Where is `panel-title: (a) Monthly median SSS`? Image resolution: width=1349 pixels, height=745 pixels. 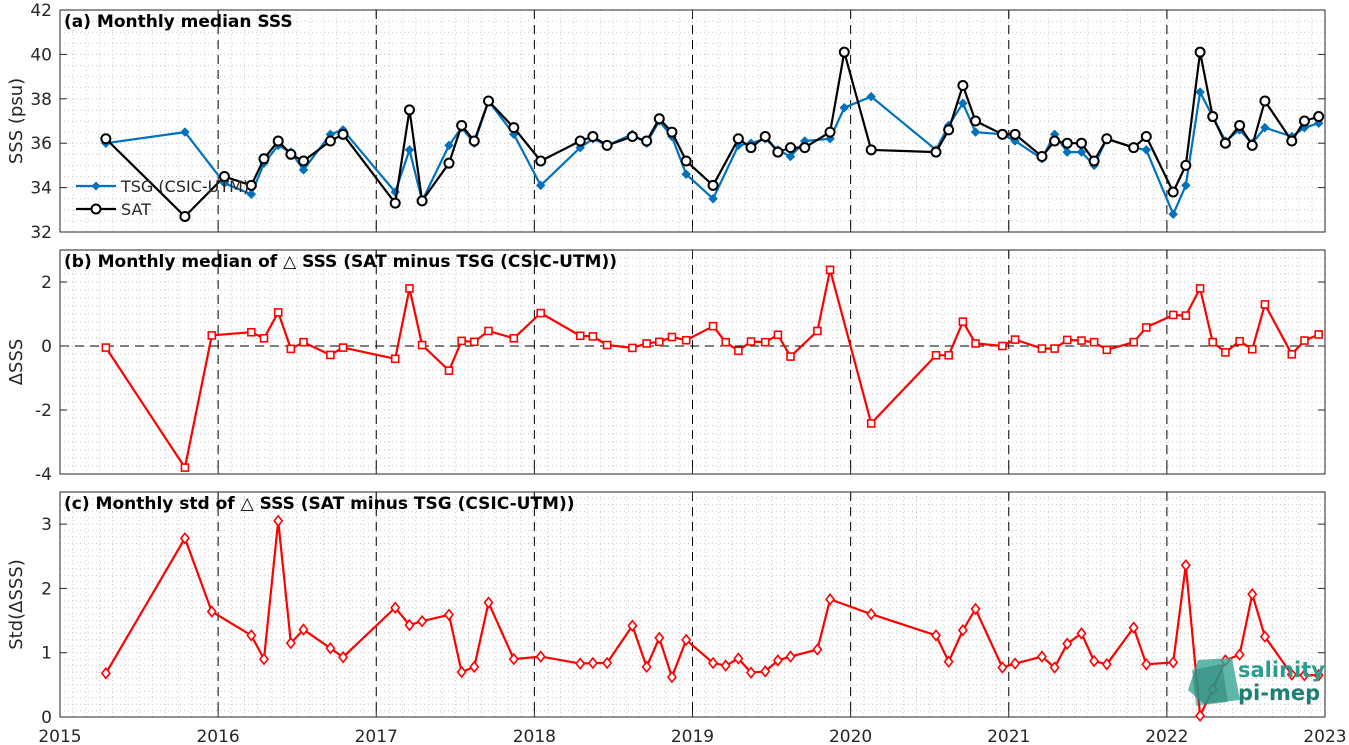
panel-title: (a) Monthly median SSS is located at coordinates (178, 22).